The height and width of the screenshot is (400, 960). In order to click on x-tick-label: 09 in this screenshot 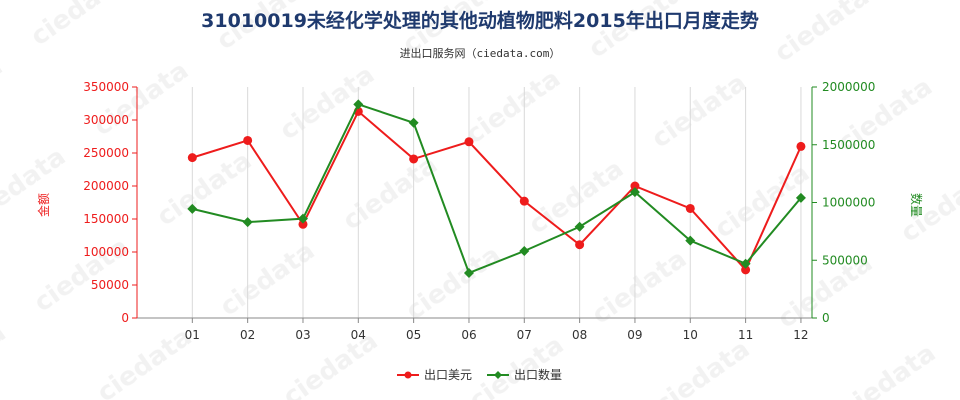, I will do `click(634, 335)`.